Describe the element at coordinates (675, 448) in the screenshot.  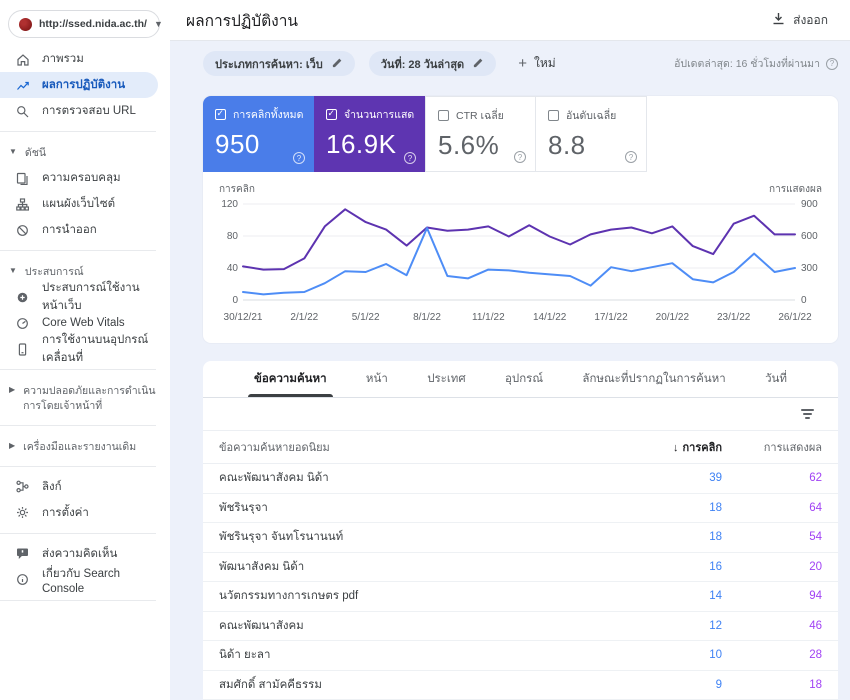
I see `sort-desc-icon: ↓` at that location.